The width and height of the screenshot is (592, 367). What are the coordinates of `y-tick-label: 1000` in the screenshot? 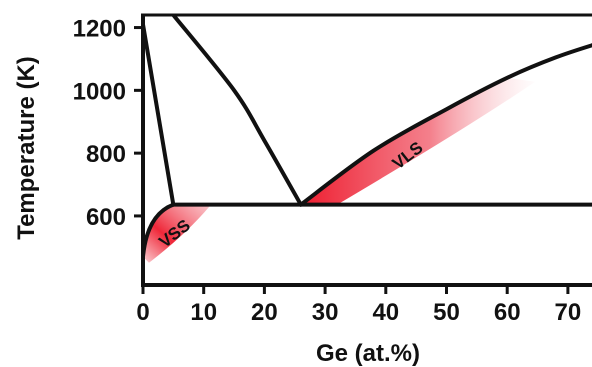 It's located at (99, 91).